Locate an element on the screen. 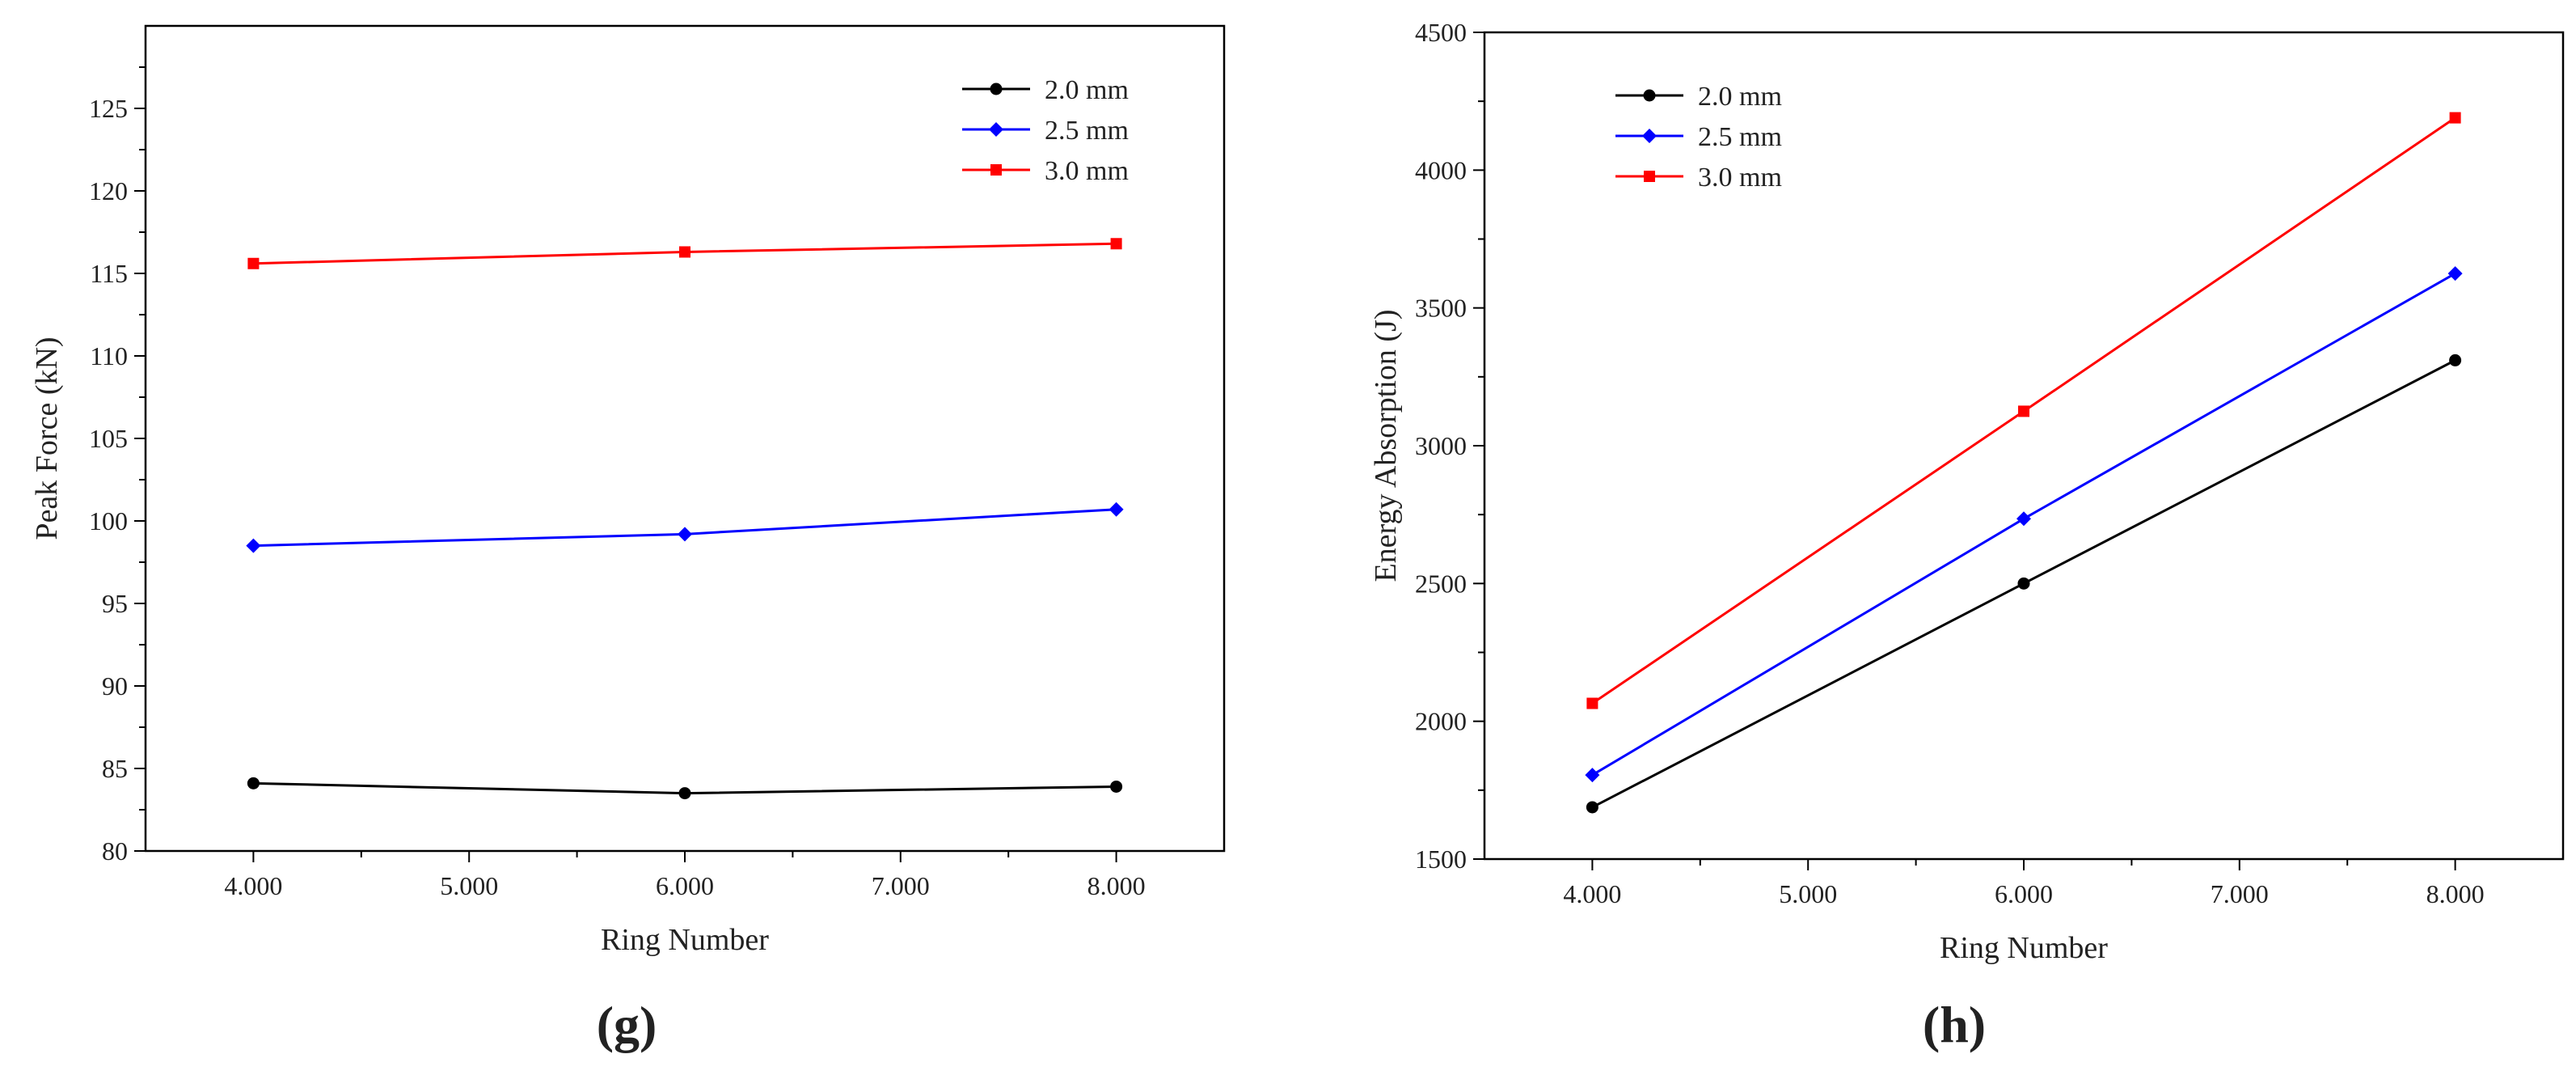 Image resolution: width=2576 pixels, height=1071 pixels. y-tick-label: 95 is located at coordinates (115, 603).